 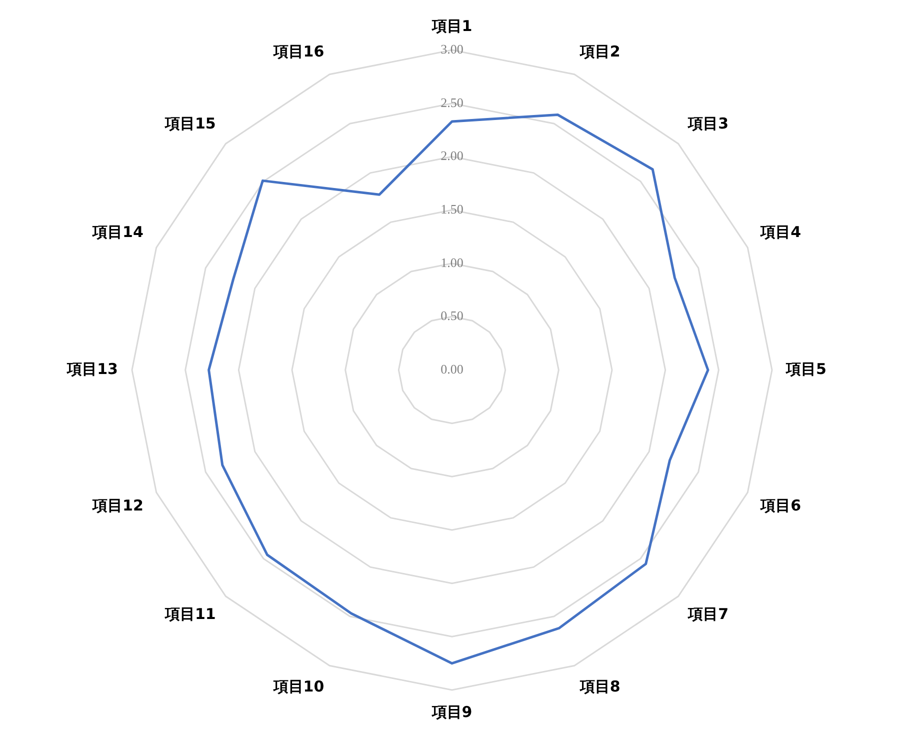 What do you see at coordinates (599, 51) in the screenshot?
I see `spoke-label: 項目2` at bounding box center [599, 51].